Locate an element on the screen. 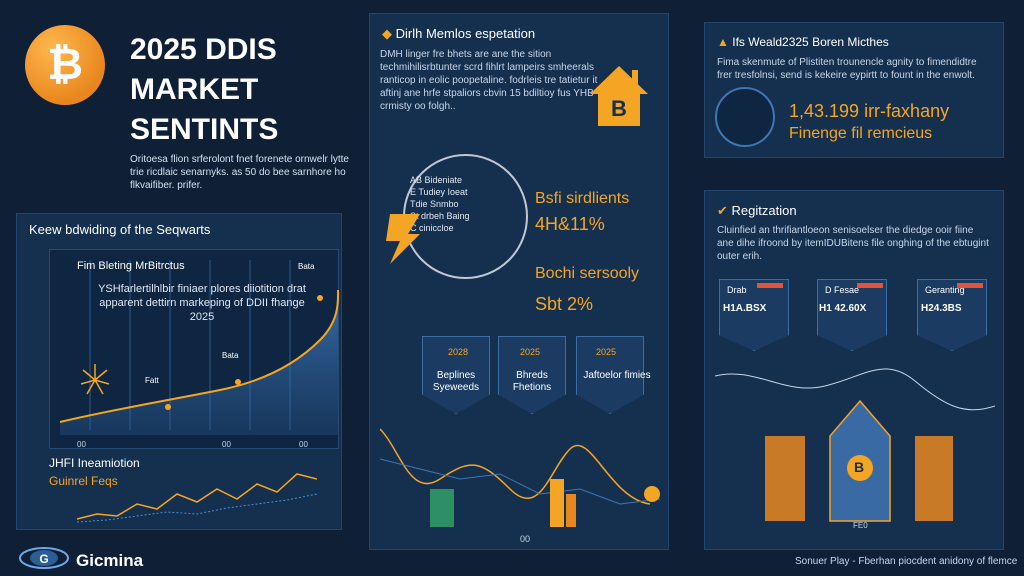 The width and height of the screenshot is (1024, 576). svg-text: G is located at coordinates (43, 559).